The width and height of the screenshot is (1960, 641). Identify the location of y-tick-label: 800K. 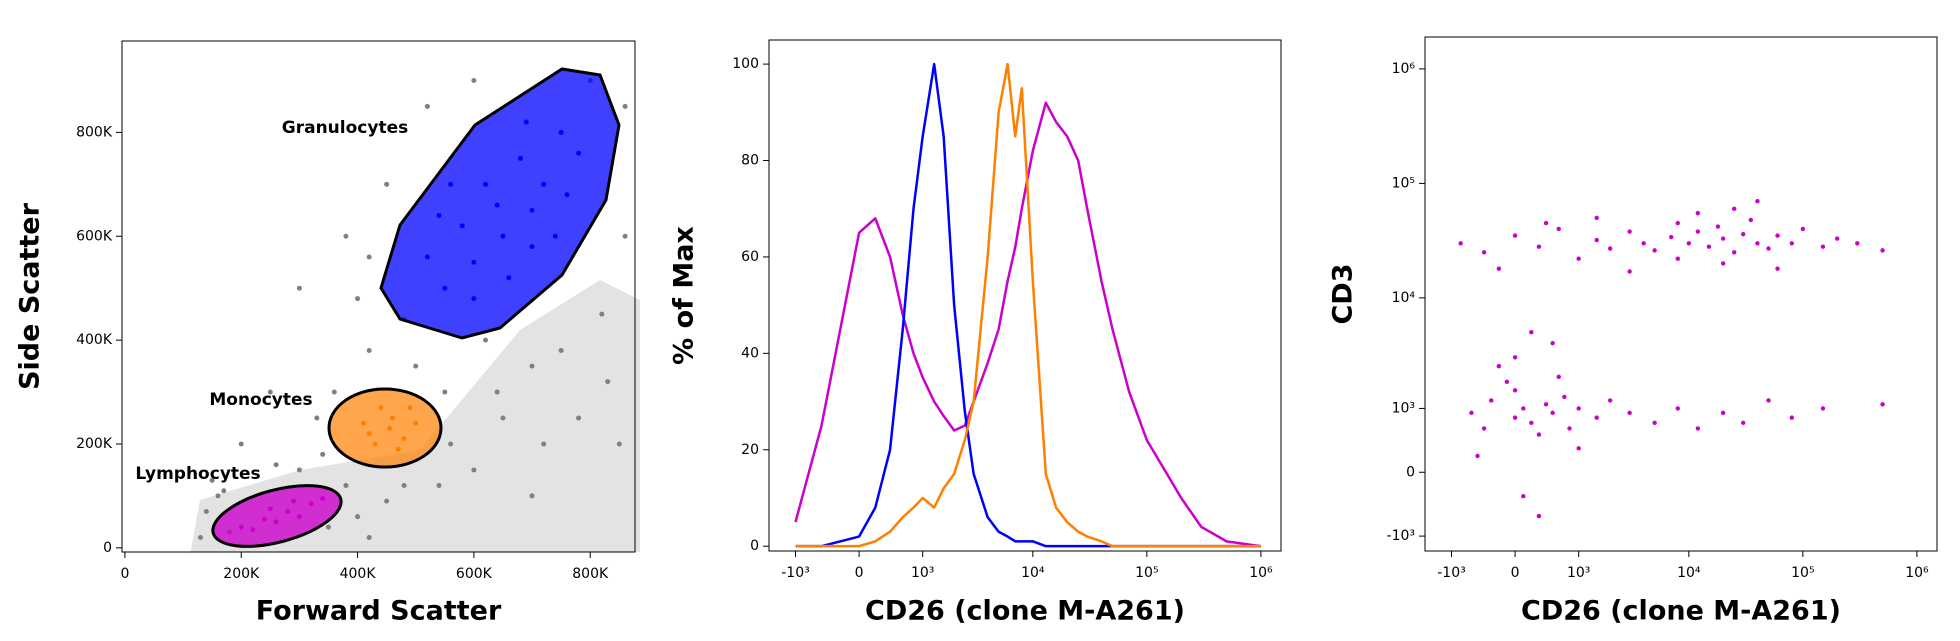
(94, 132).